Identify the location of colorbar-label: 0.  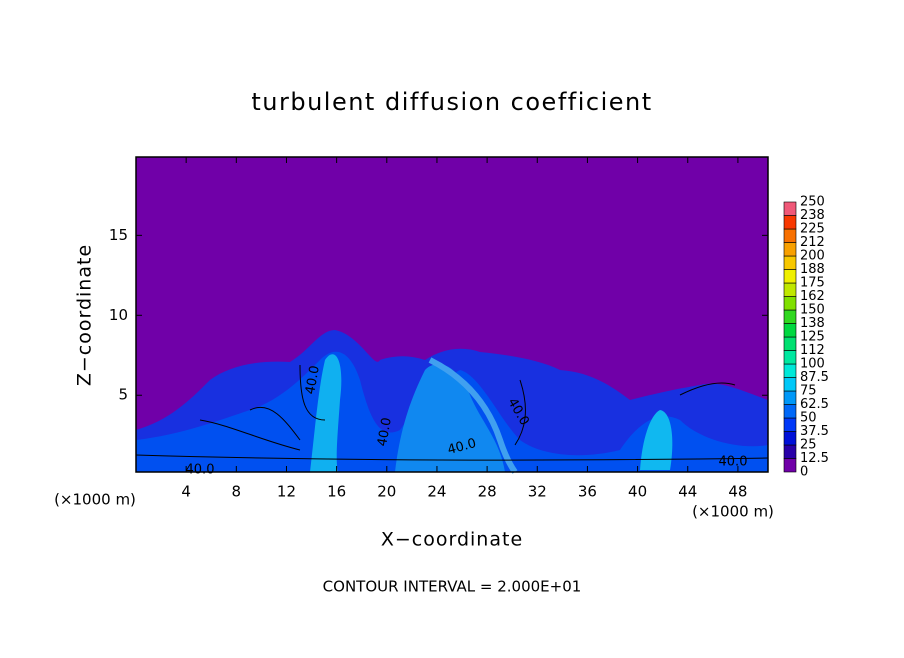
(804, 472).